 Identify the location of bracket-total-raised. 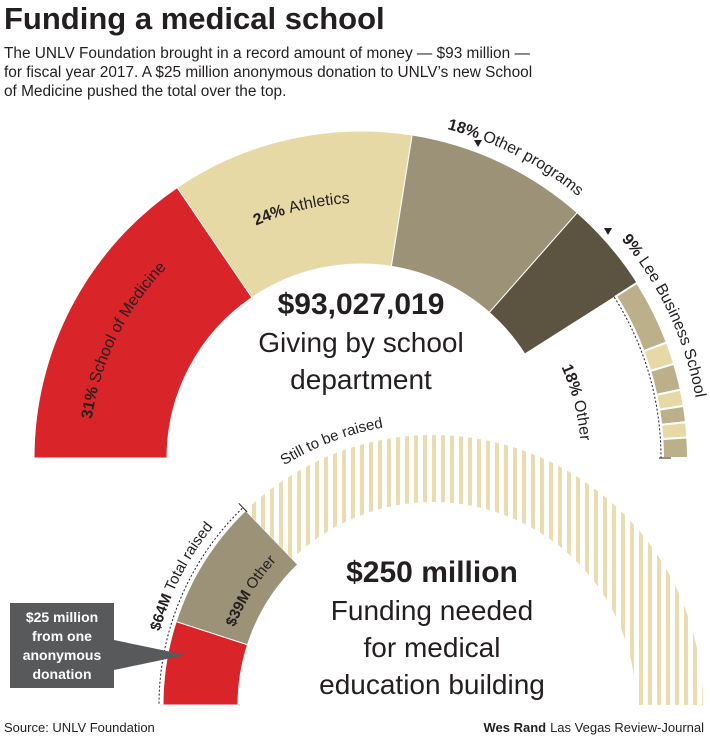
(201, 605).